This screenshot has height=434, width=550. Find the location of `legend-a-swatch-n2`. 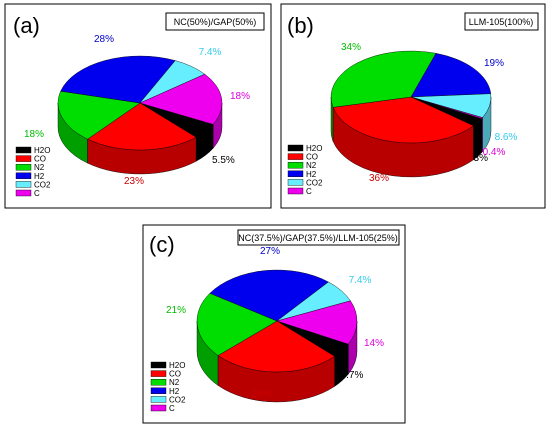

legend-a-swatch-n2 is located at coordinates (23, 167).